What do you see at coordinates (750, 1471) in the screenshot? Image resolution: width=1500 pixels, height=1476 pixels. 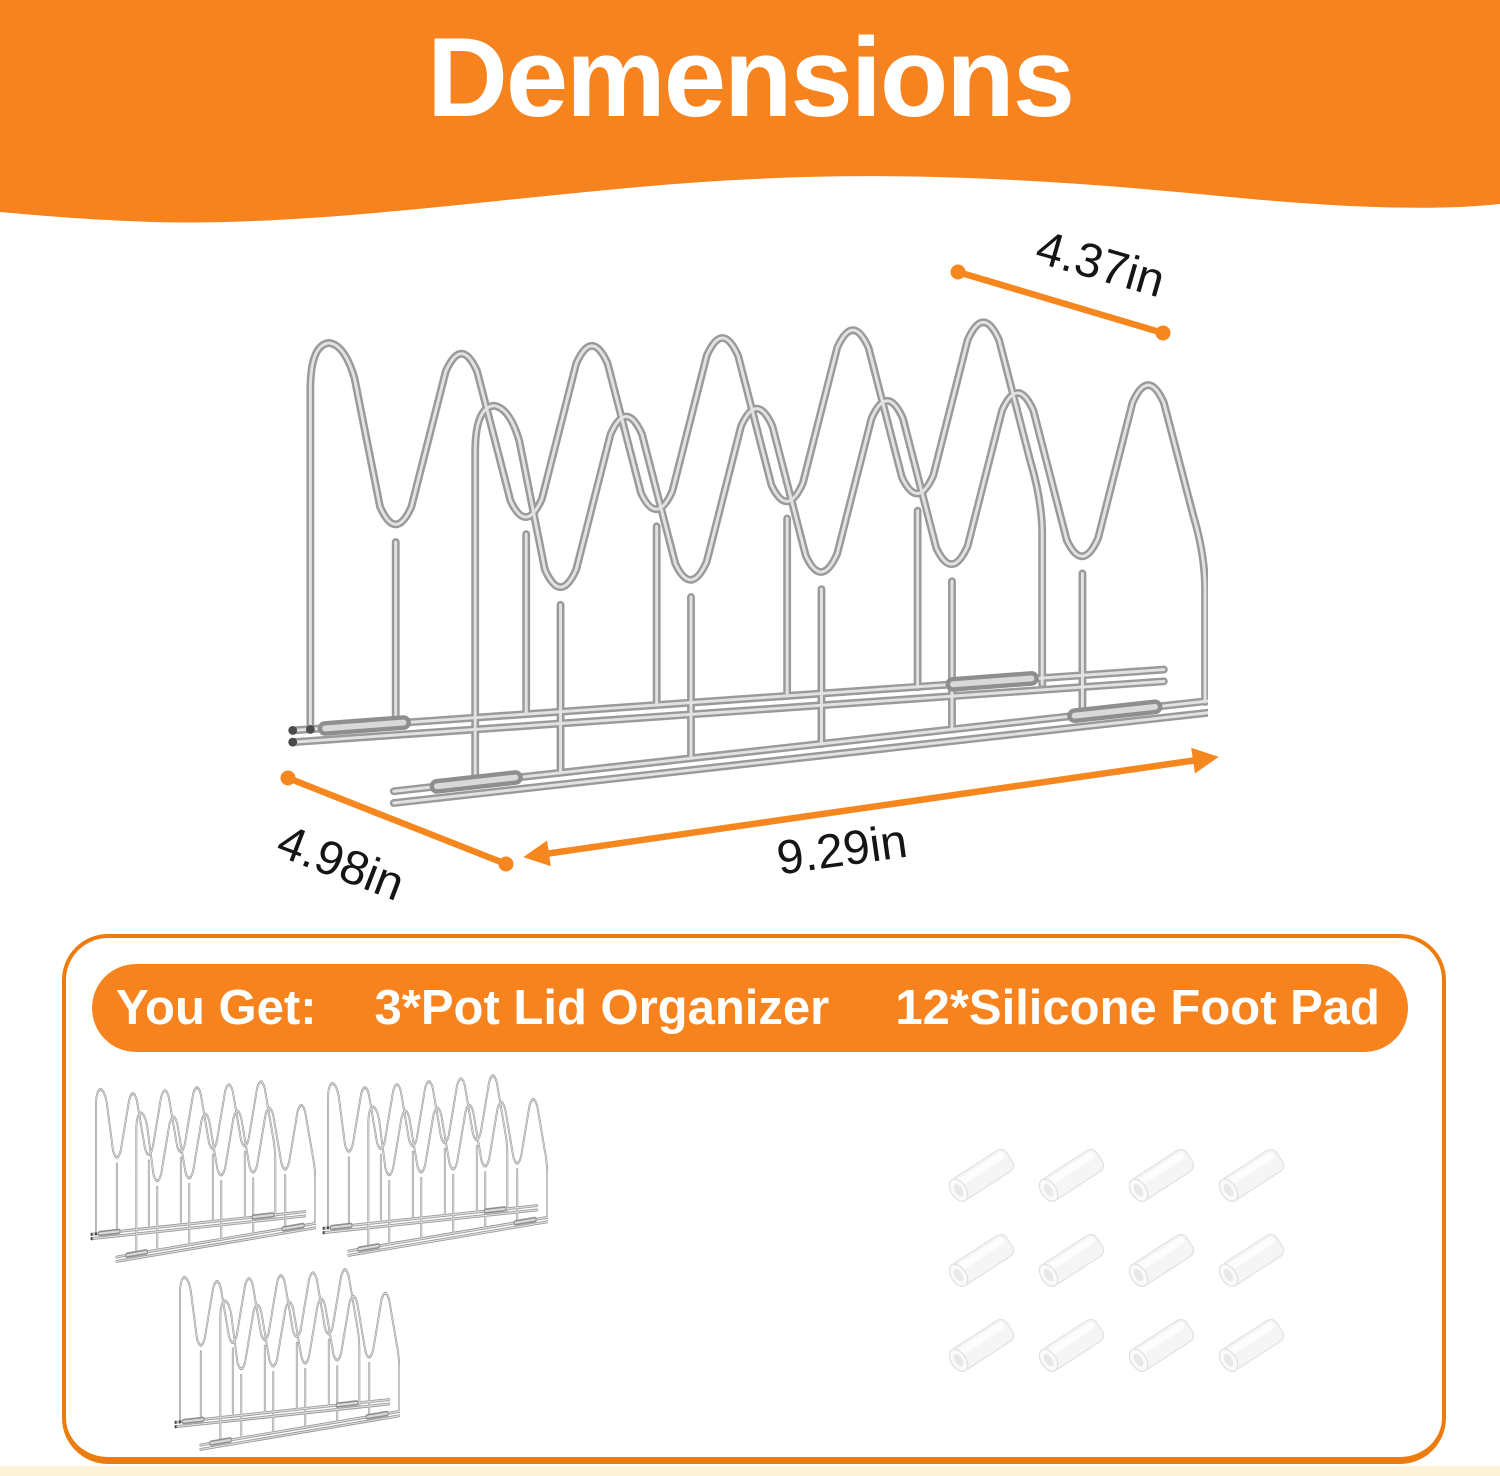 I see `bottom-cream-strip` at bounding box center [750, 1471].